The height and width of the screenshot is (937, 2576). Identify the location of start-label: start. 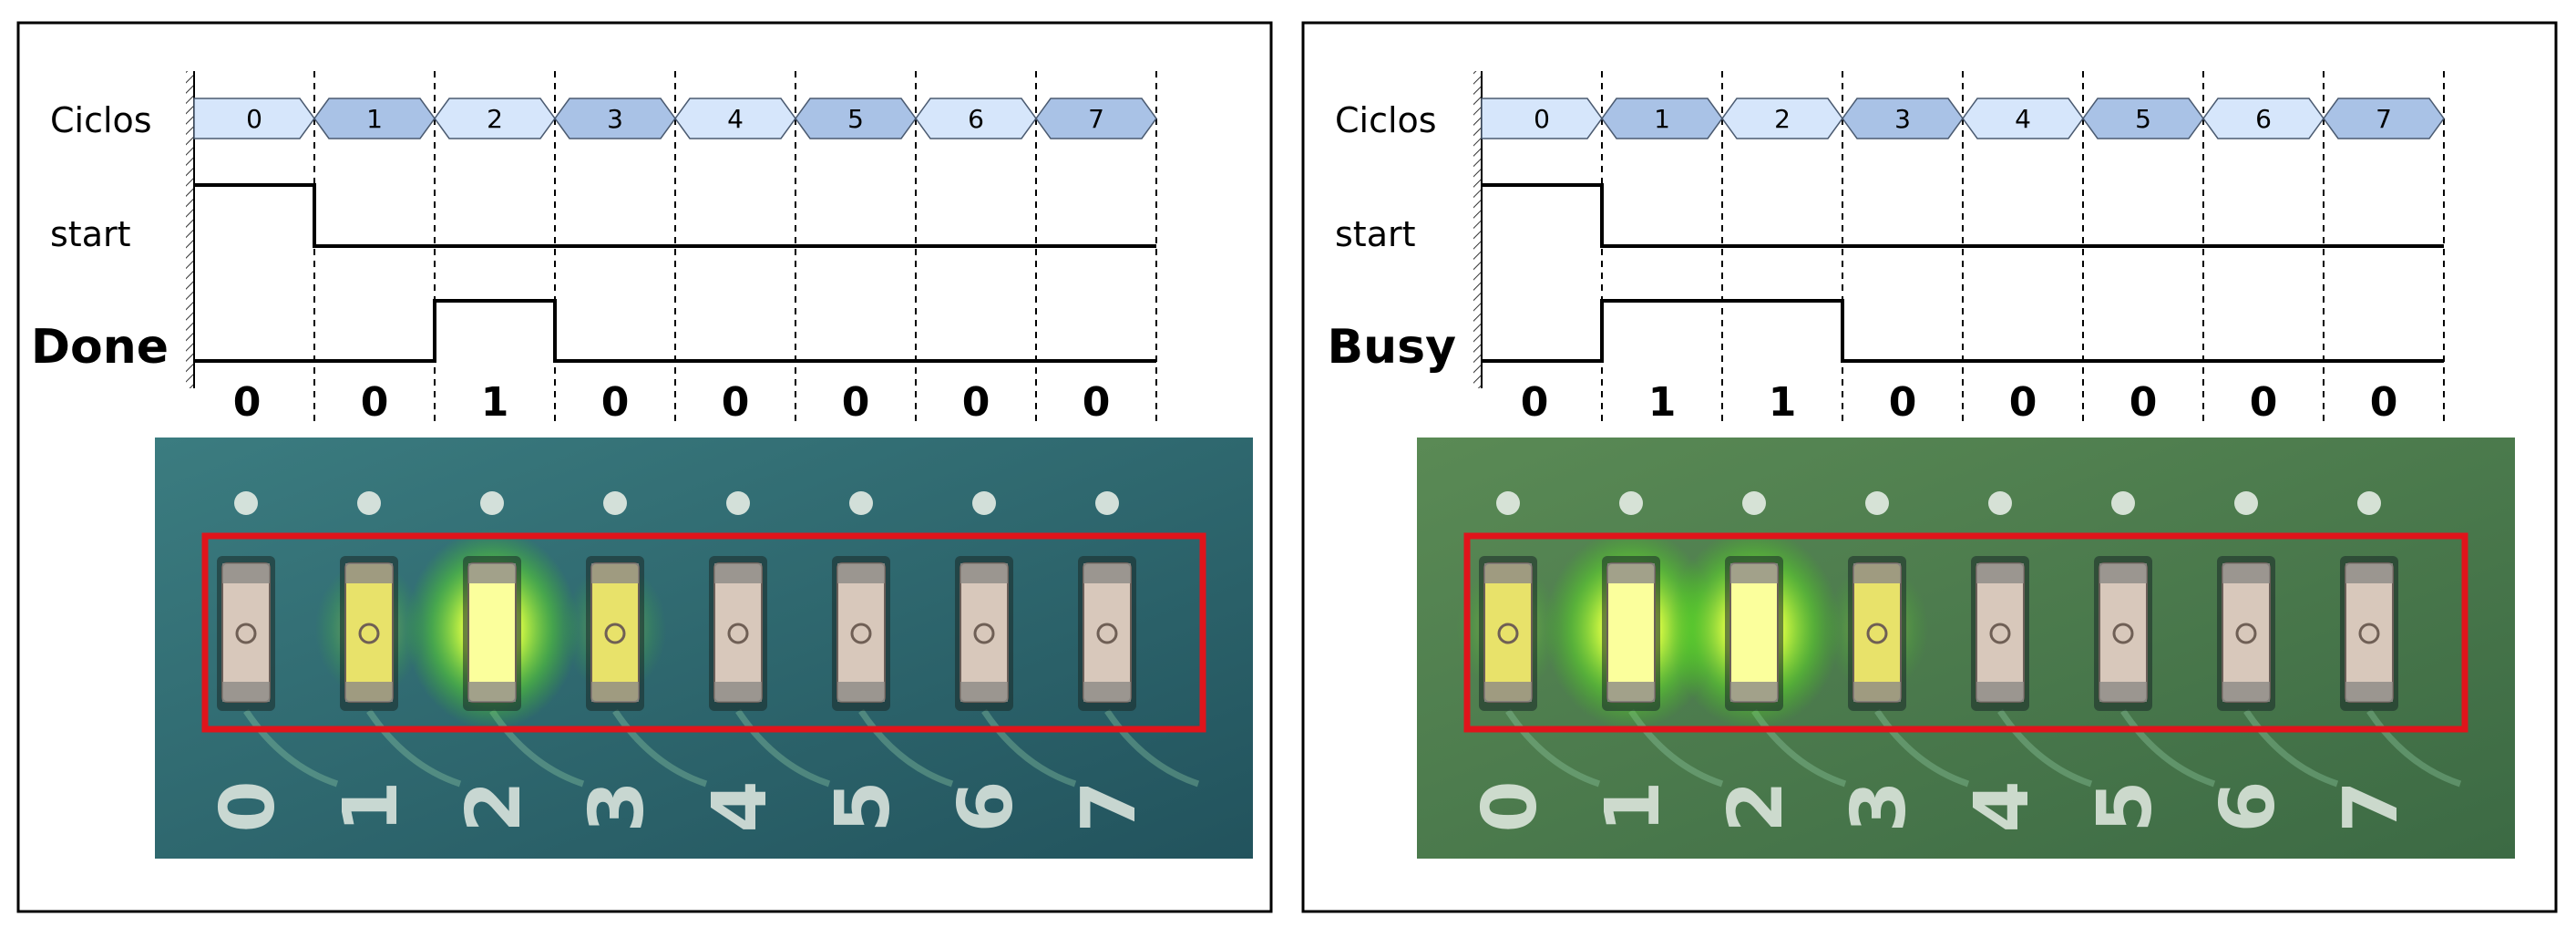
(91, 234).